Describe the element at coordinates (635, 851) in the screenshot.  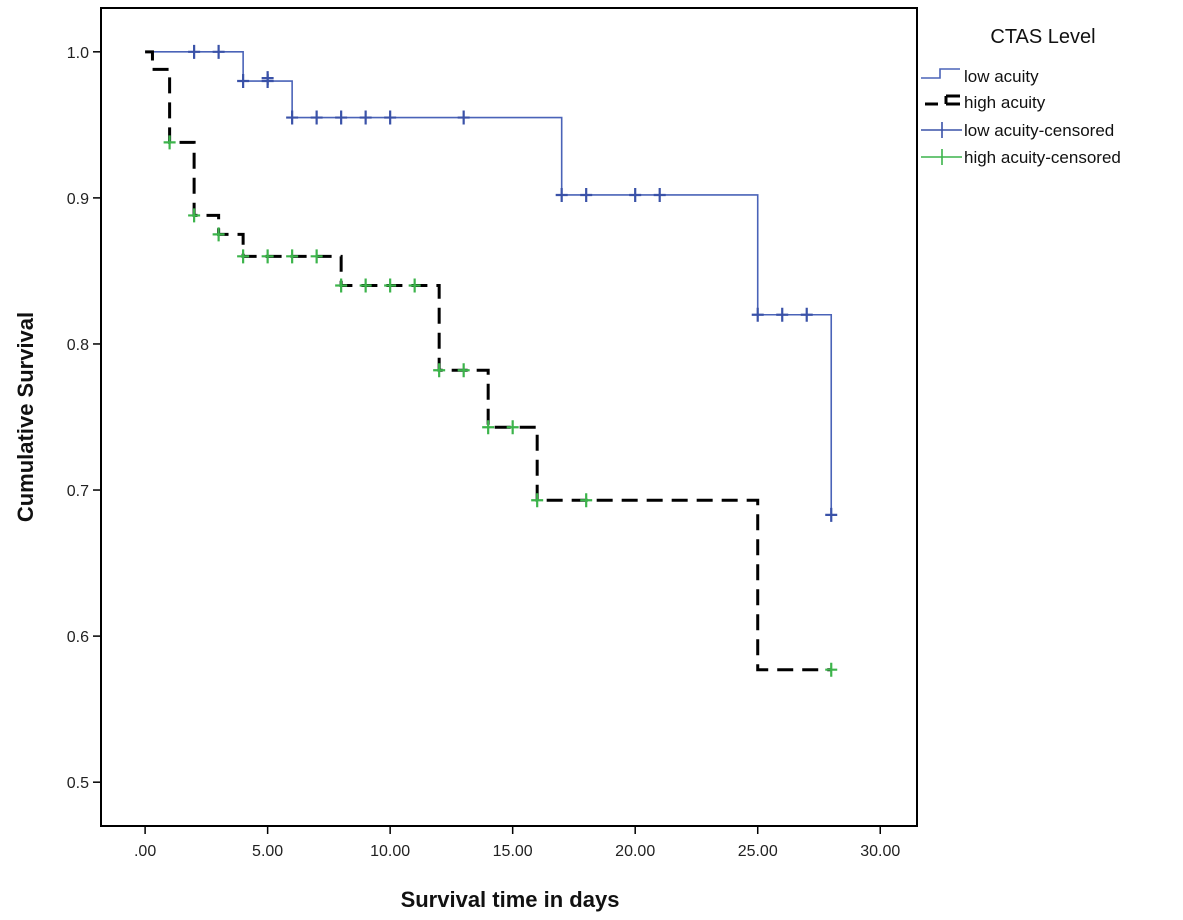
I see `x-tick-label: 20.00` at that location.